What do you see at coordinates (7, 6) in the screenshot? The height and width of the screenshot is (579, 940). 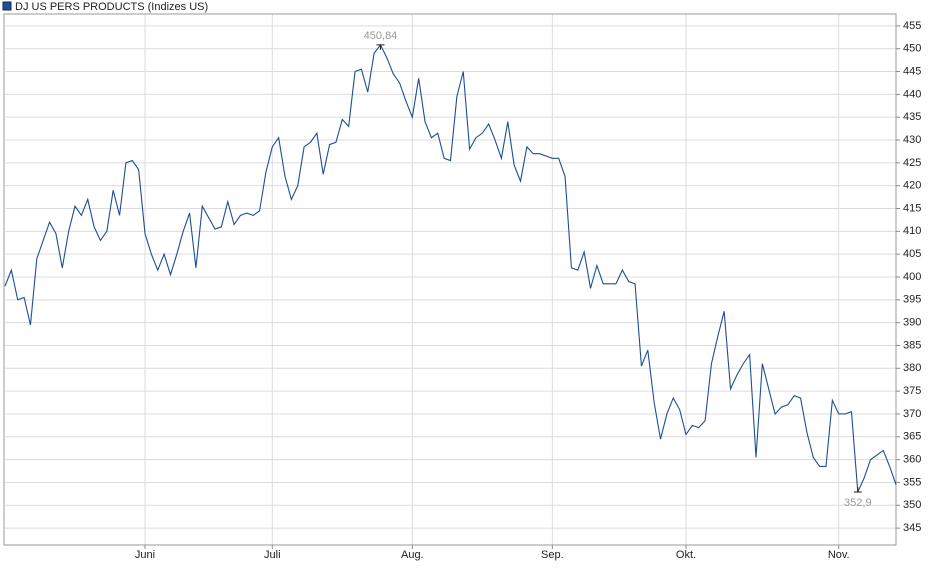 I see `legend-swatch` at bounding box center [7, 6].